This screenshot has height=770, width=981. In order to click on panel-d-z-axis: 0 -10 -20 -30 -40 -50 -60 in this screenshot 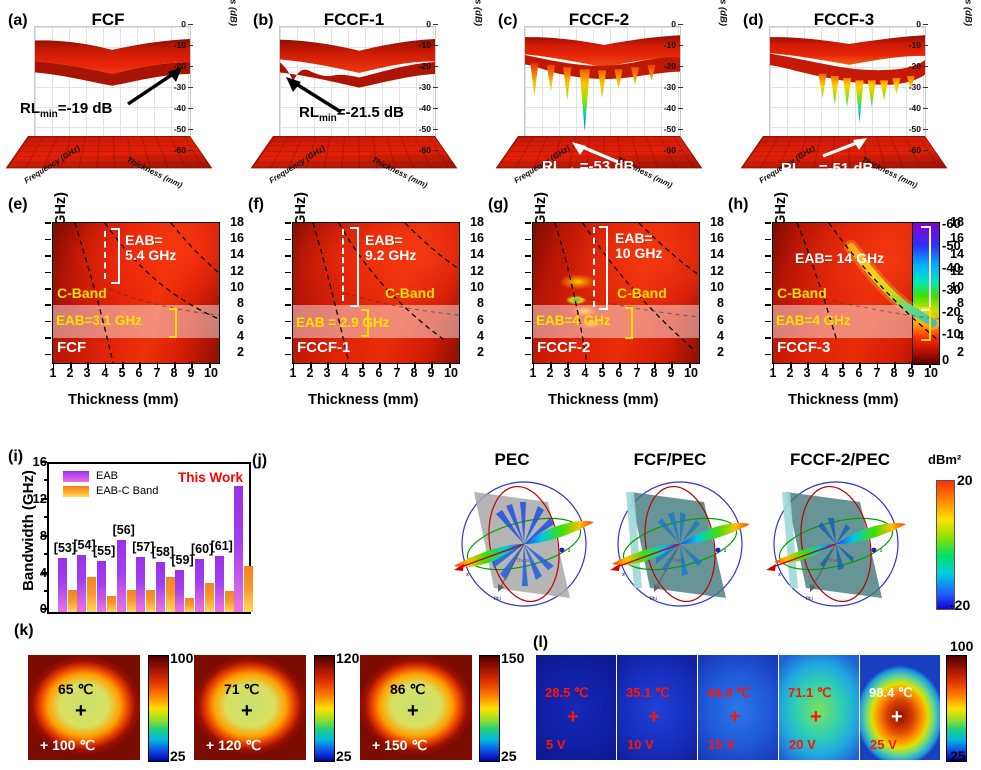, I will do `click(918, 87)`.